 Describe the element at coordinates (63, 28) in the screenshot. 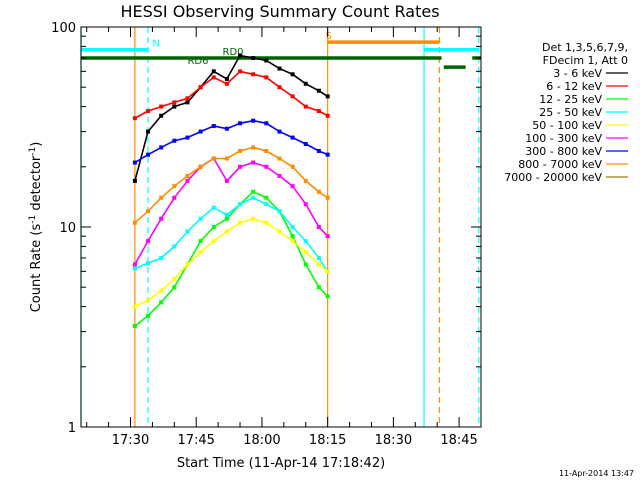

I see `y-tick-label: 100` at that location.